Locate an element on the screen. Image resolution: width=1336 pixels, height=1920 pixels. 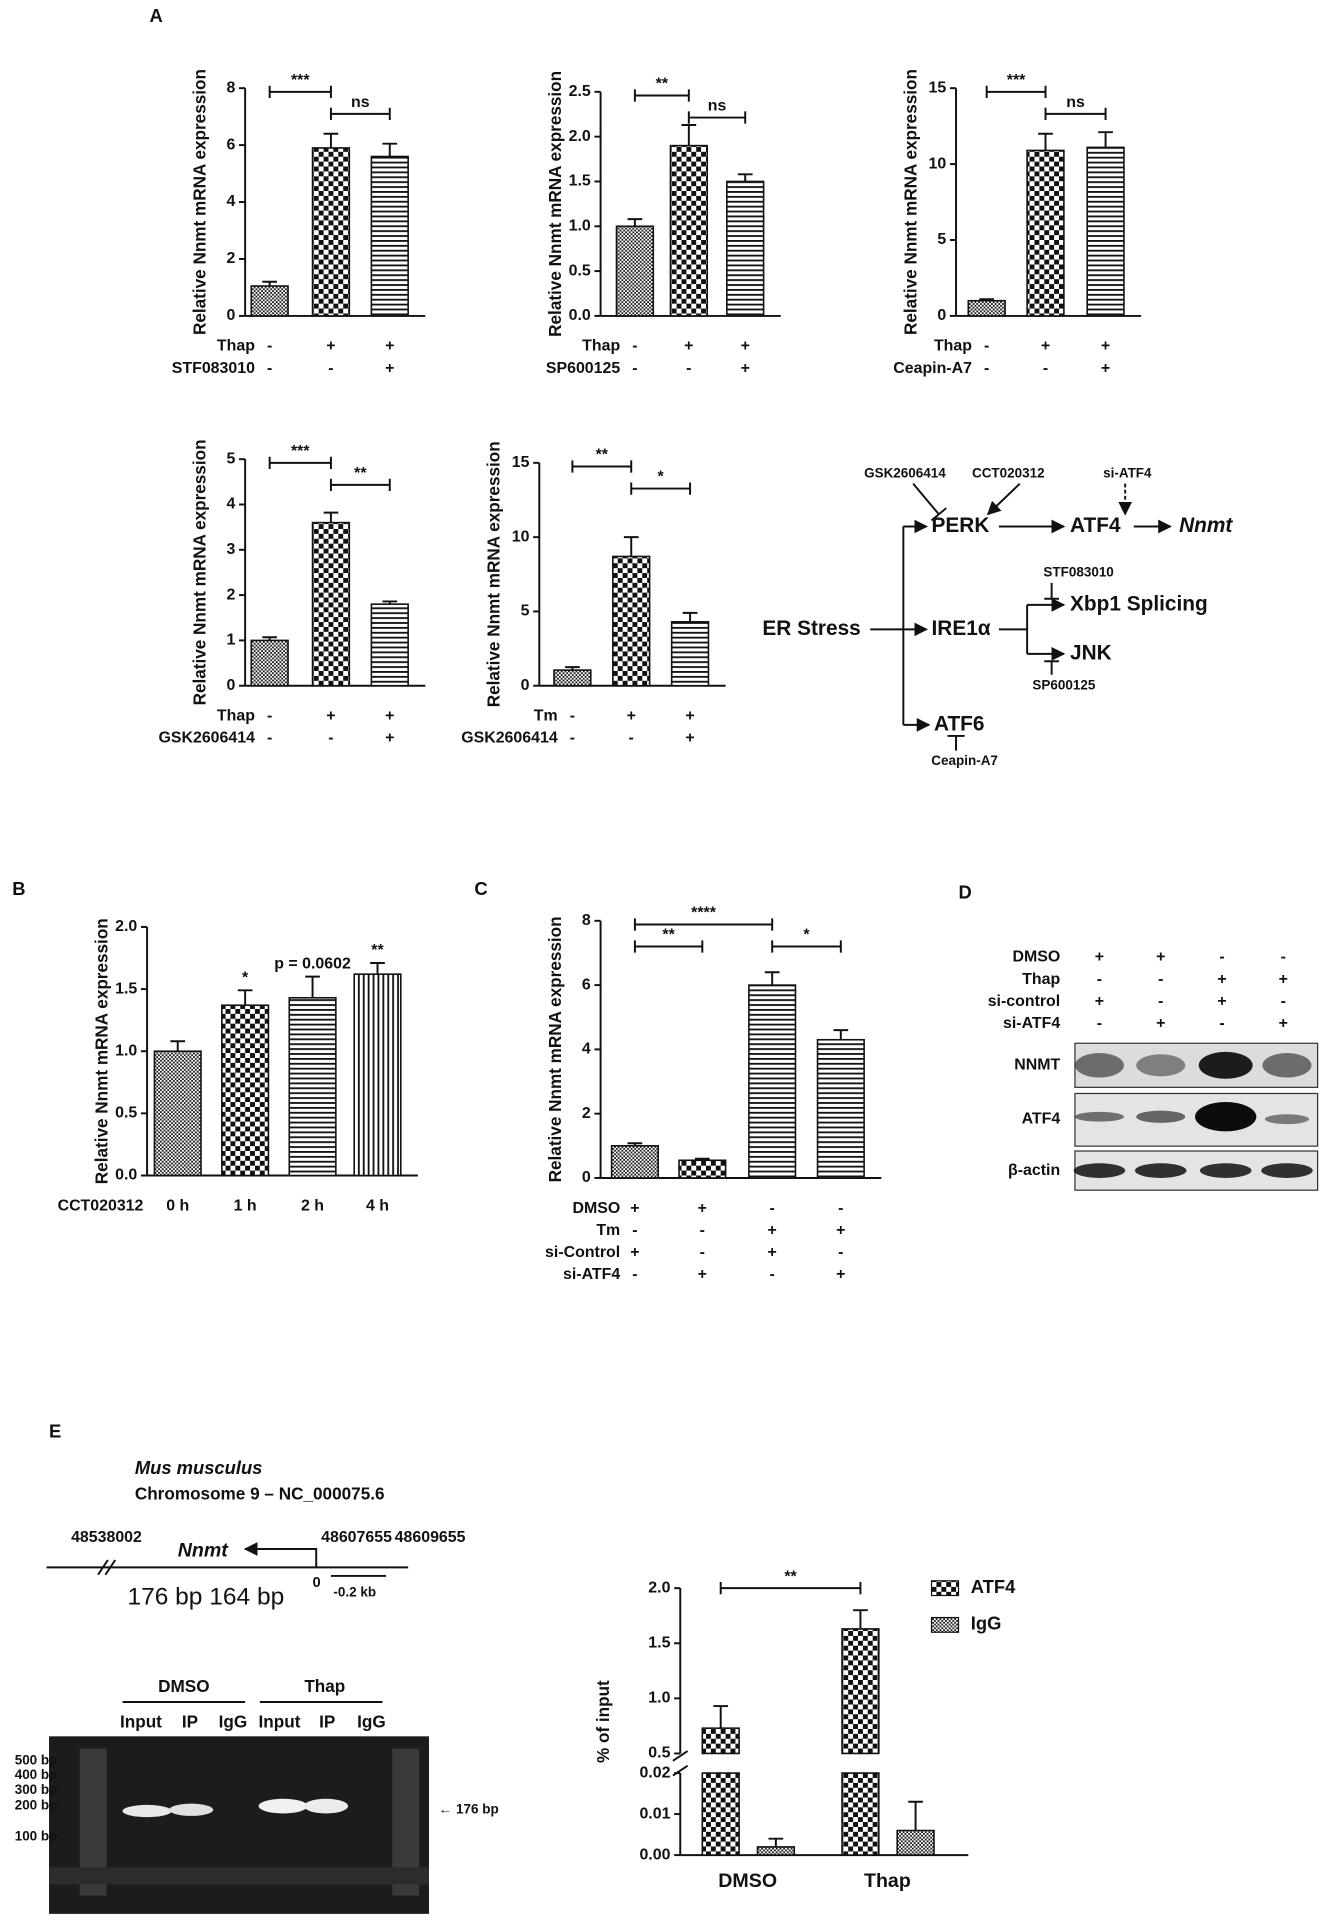
panel-label: D is located at coordinates (964, 892).